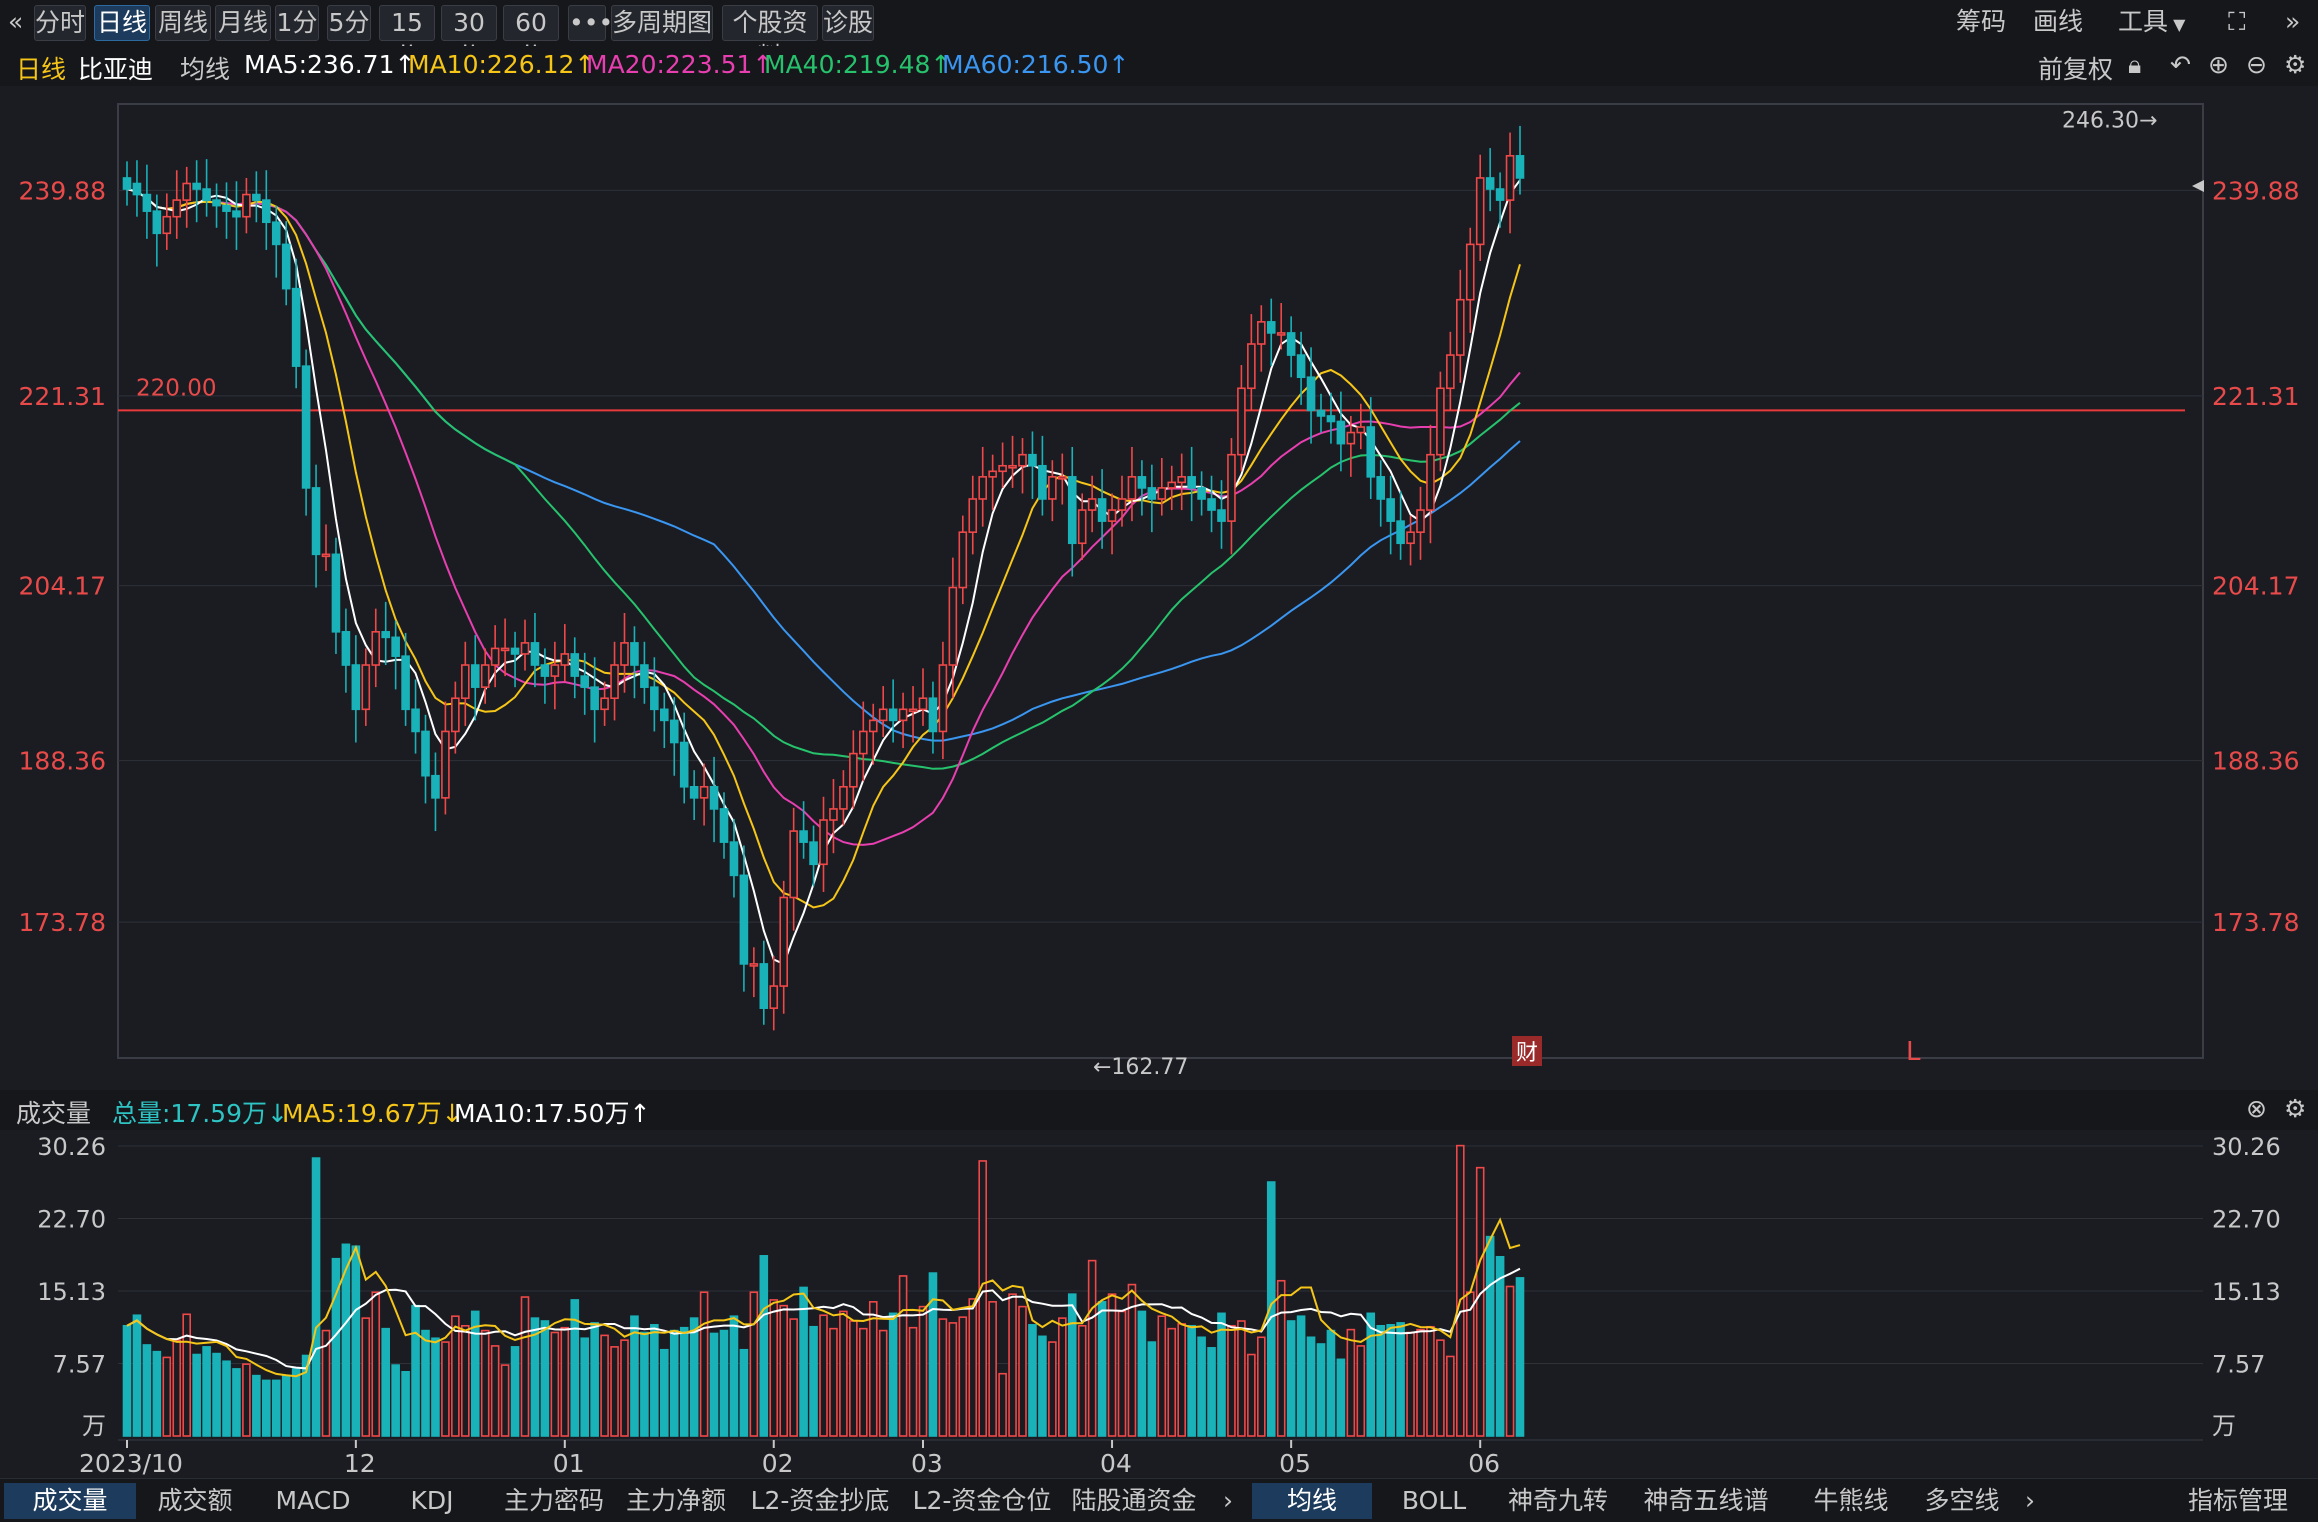 The width and height of the screenshot is (2318, 1522). Describe the element at coordinates (2293, 21) in the screenshot. I see `collapse-icon: »` at that location.